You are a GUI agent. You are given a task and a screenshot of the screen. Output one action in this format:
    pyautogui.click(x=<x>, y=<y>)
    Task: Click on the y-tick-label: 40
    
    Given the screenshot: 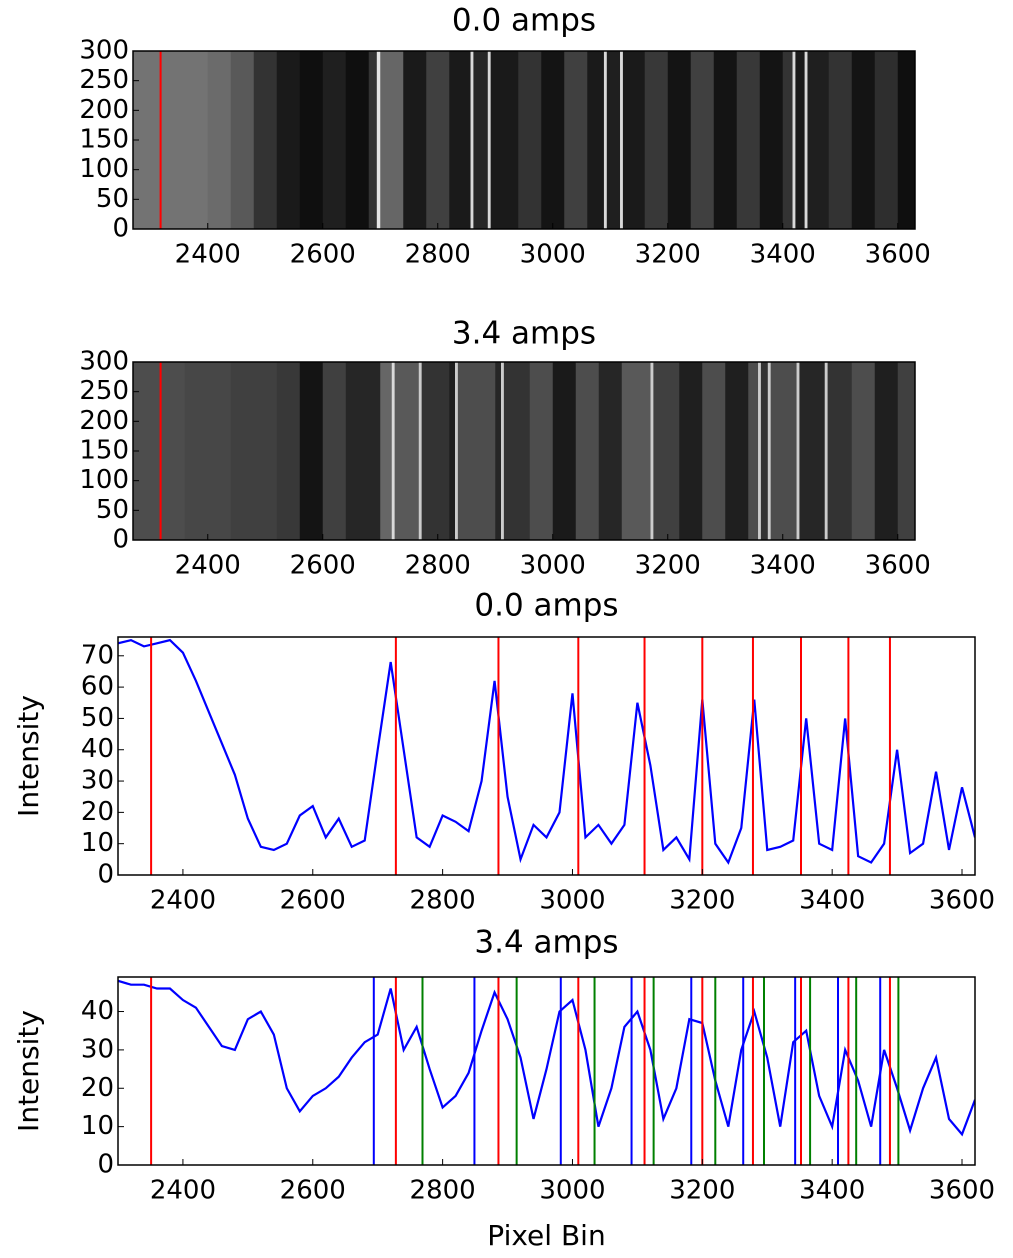 What is the action you would take?
    pyautogui.click(x=97, y=1011)
    